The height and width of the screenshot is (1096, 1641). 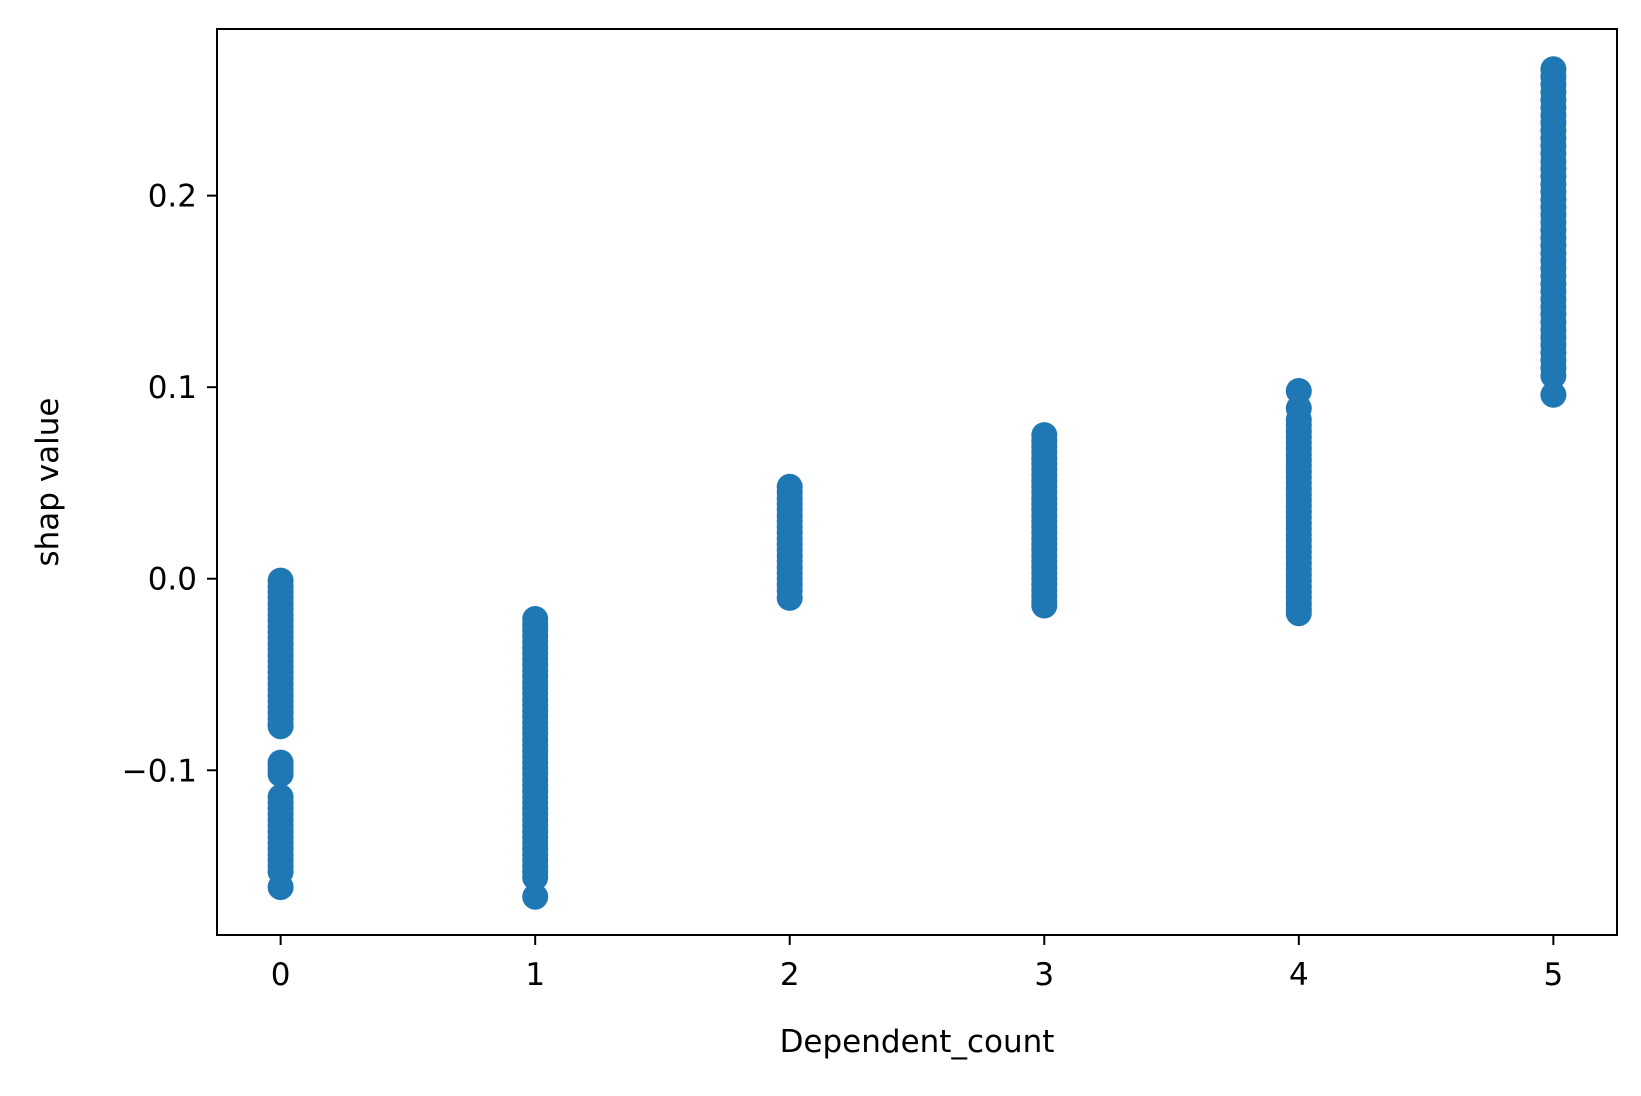 What do you see at coordinates (917, 964) in the screenshot?
I see `x-axis-ticks: 0 1 2 3 4 5` at bounding box center [917, 964].